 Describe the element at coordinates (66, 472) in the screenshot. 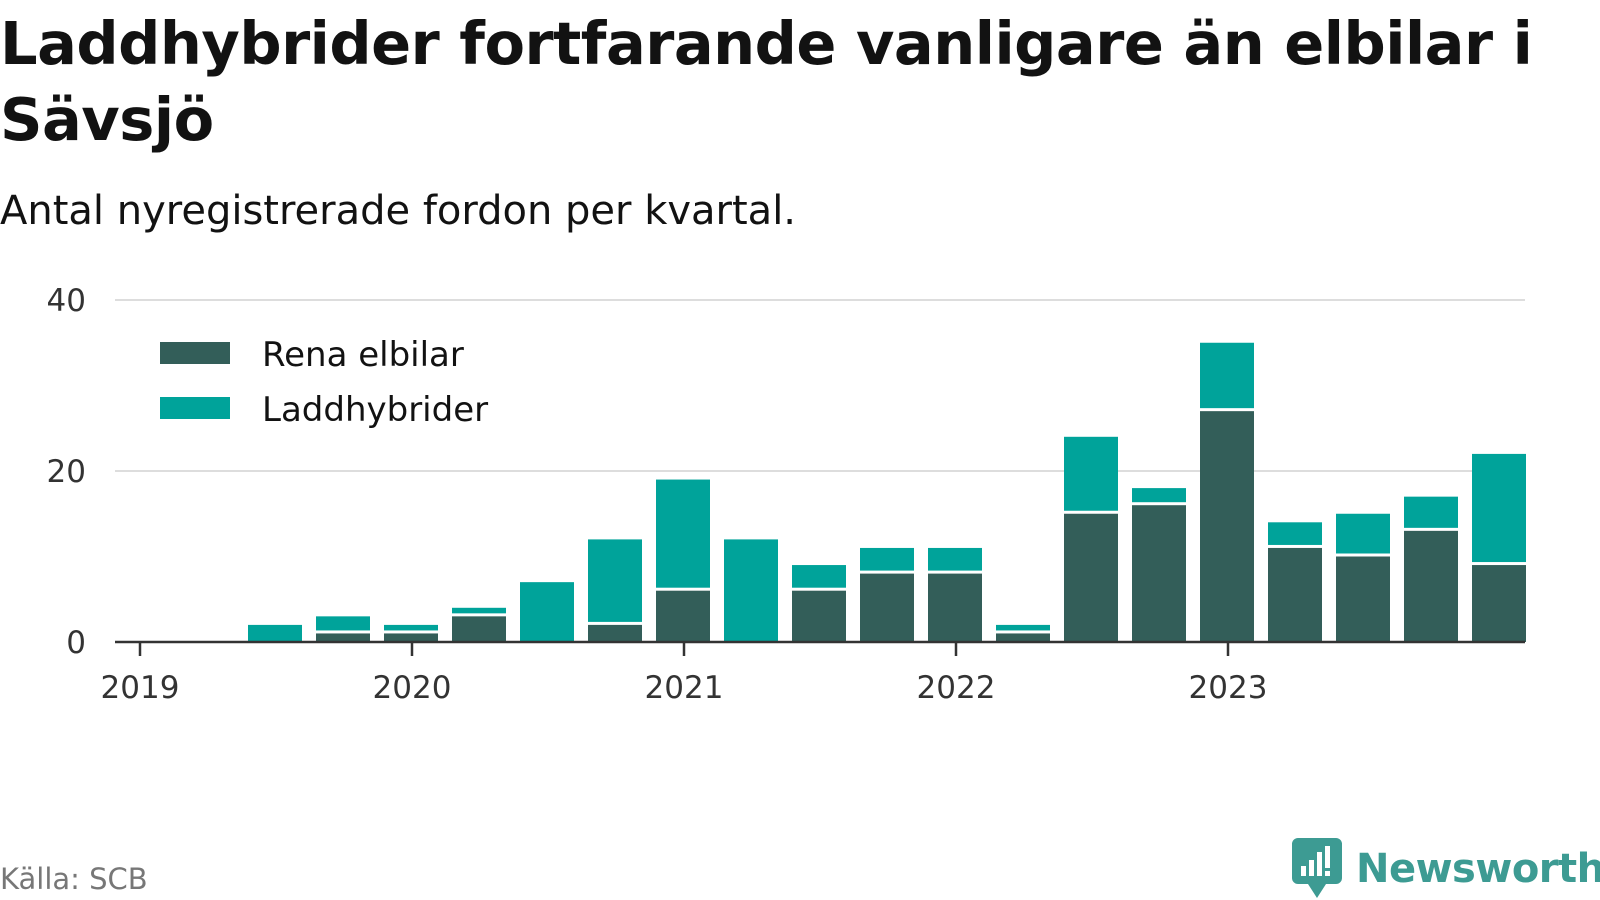

I see `y-tick-label: 20` at that location.